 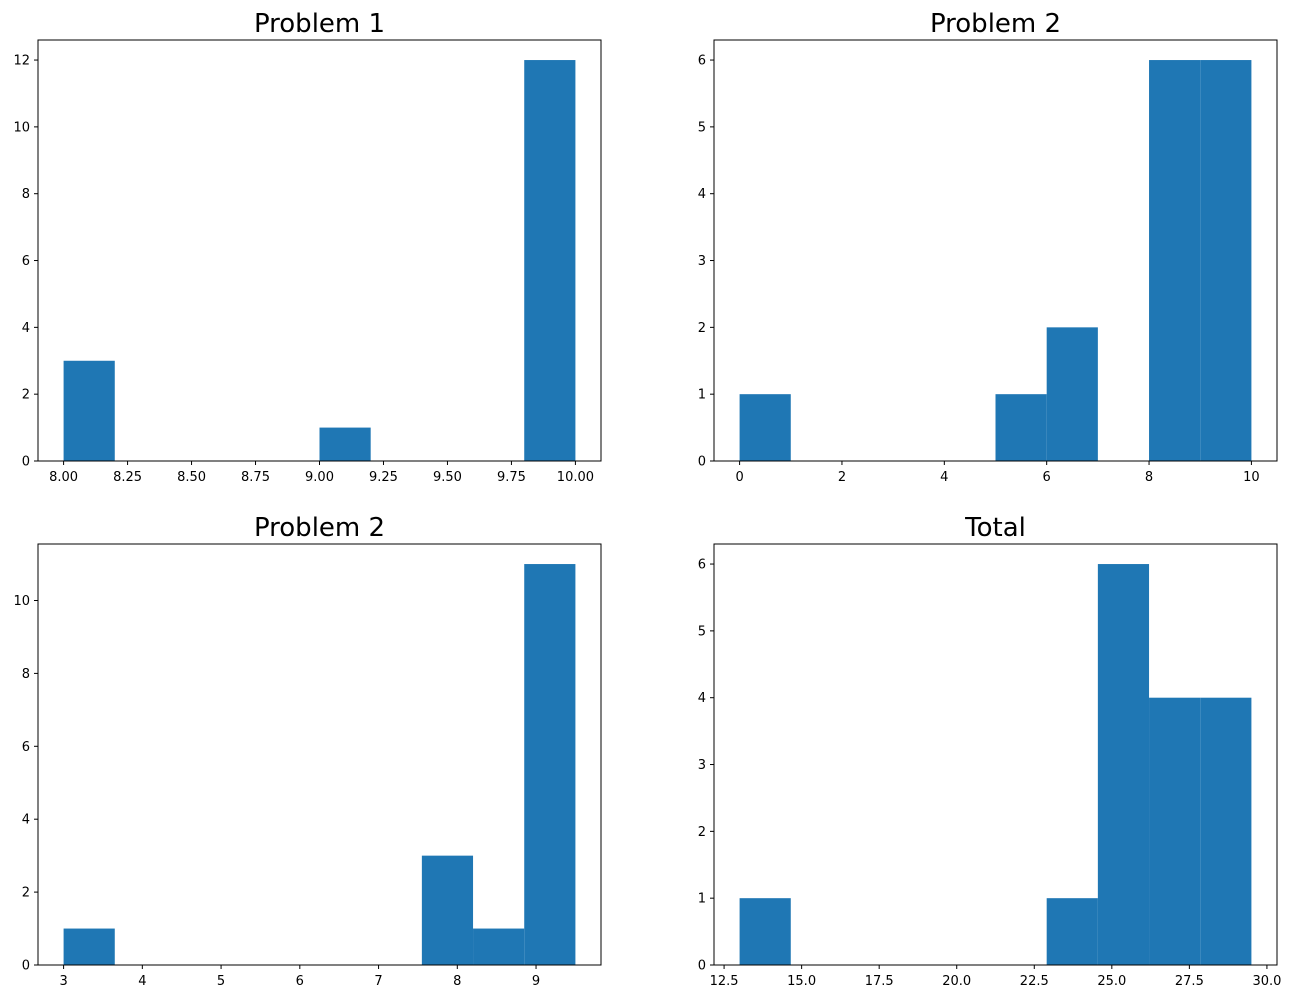 What do you see at coordinates (1111, 981) in the screenshot?
I see `x-tick-label: 25.0` at bounding box center [1111, 981].